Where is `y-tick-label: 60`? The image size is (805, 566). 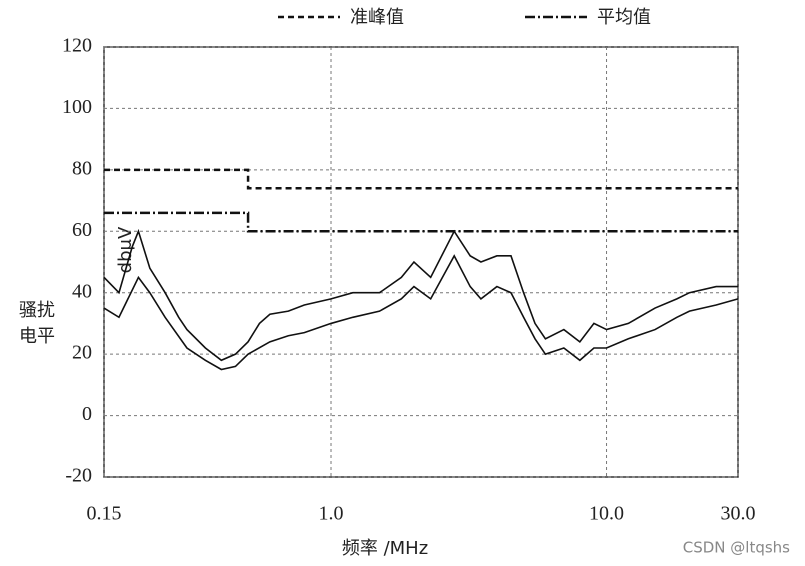
y-tick-label: 60 is located at coordinates (82, 230).